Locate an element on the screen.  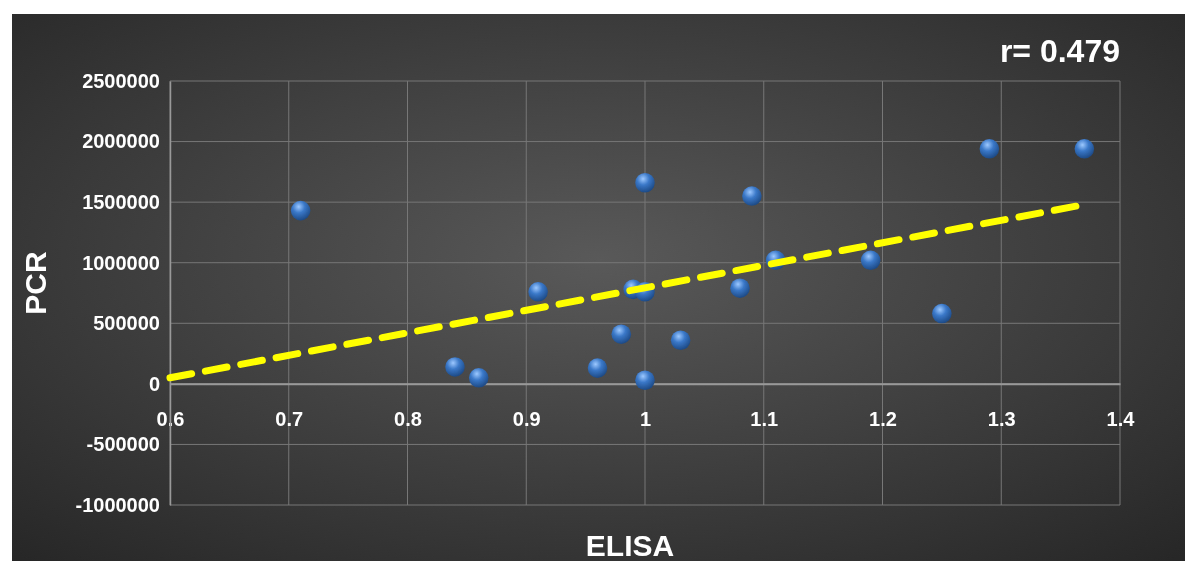
x-tick-label: 0.6 is located at coordinates (170, 419).